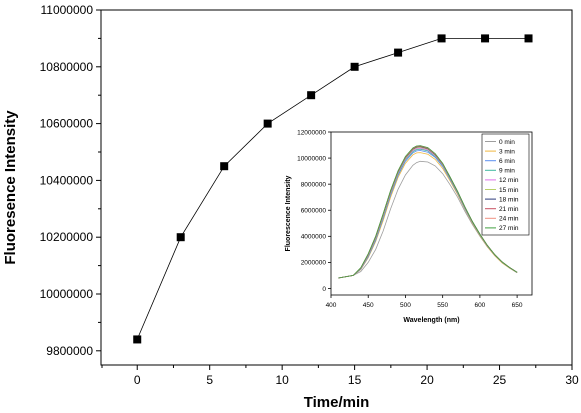  I want to click on inset-y-tick-label: 6000000, so click(314, 211).